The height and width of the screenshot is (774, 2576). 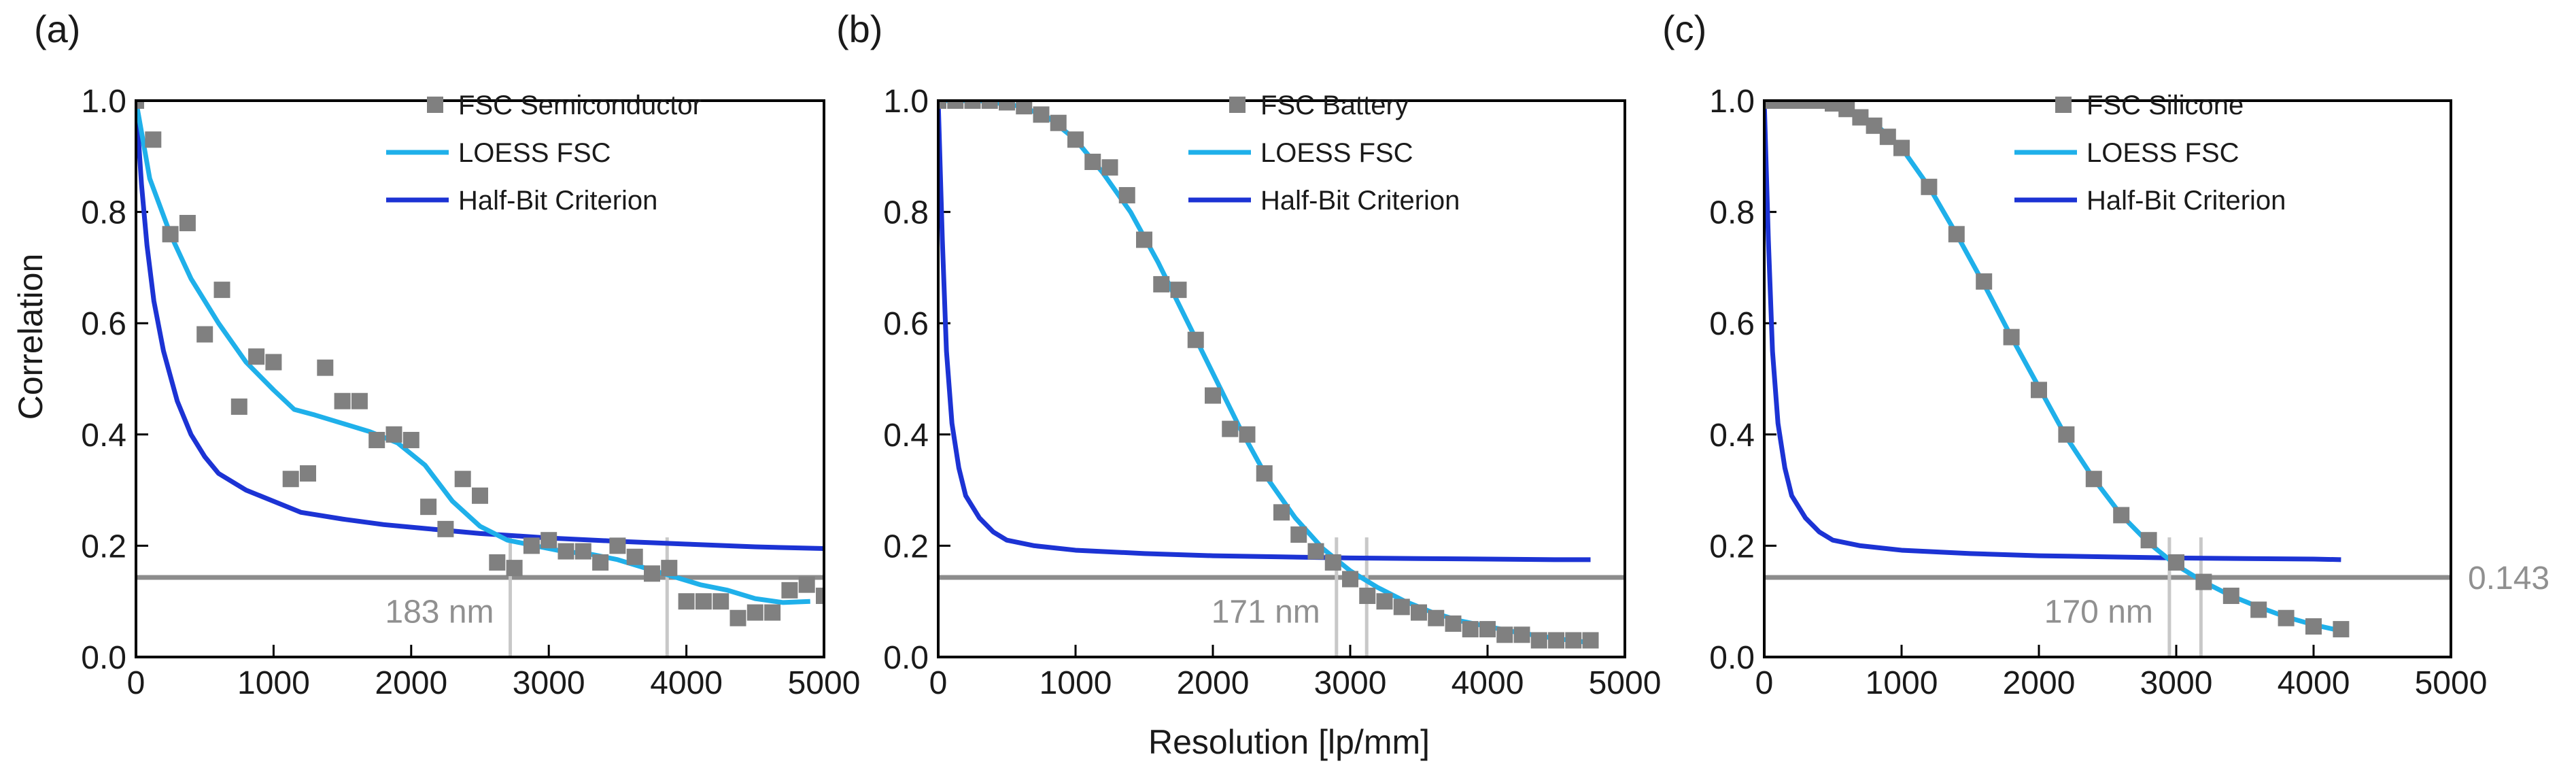 What do you see at coordinates (2052, 331) in the screenshot?
I see `half-bit-curve` at bounding box center [2052, 331].